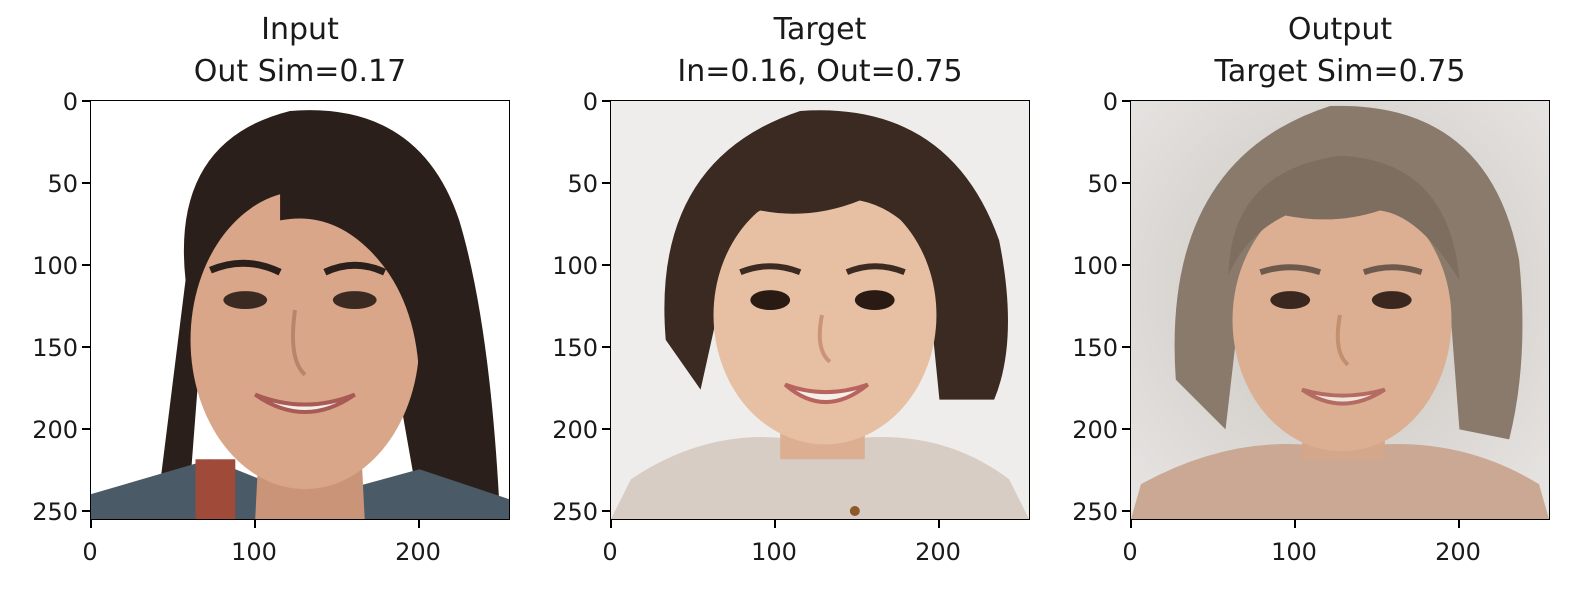  What do you see at coordinates (1340, 29) in the screenshot?
I see `panel-title: Output` at bounding box center [1340, 29].